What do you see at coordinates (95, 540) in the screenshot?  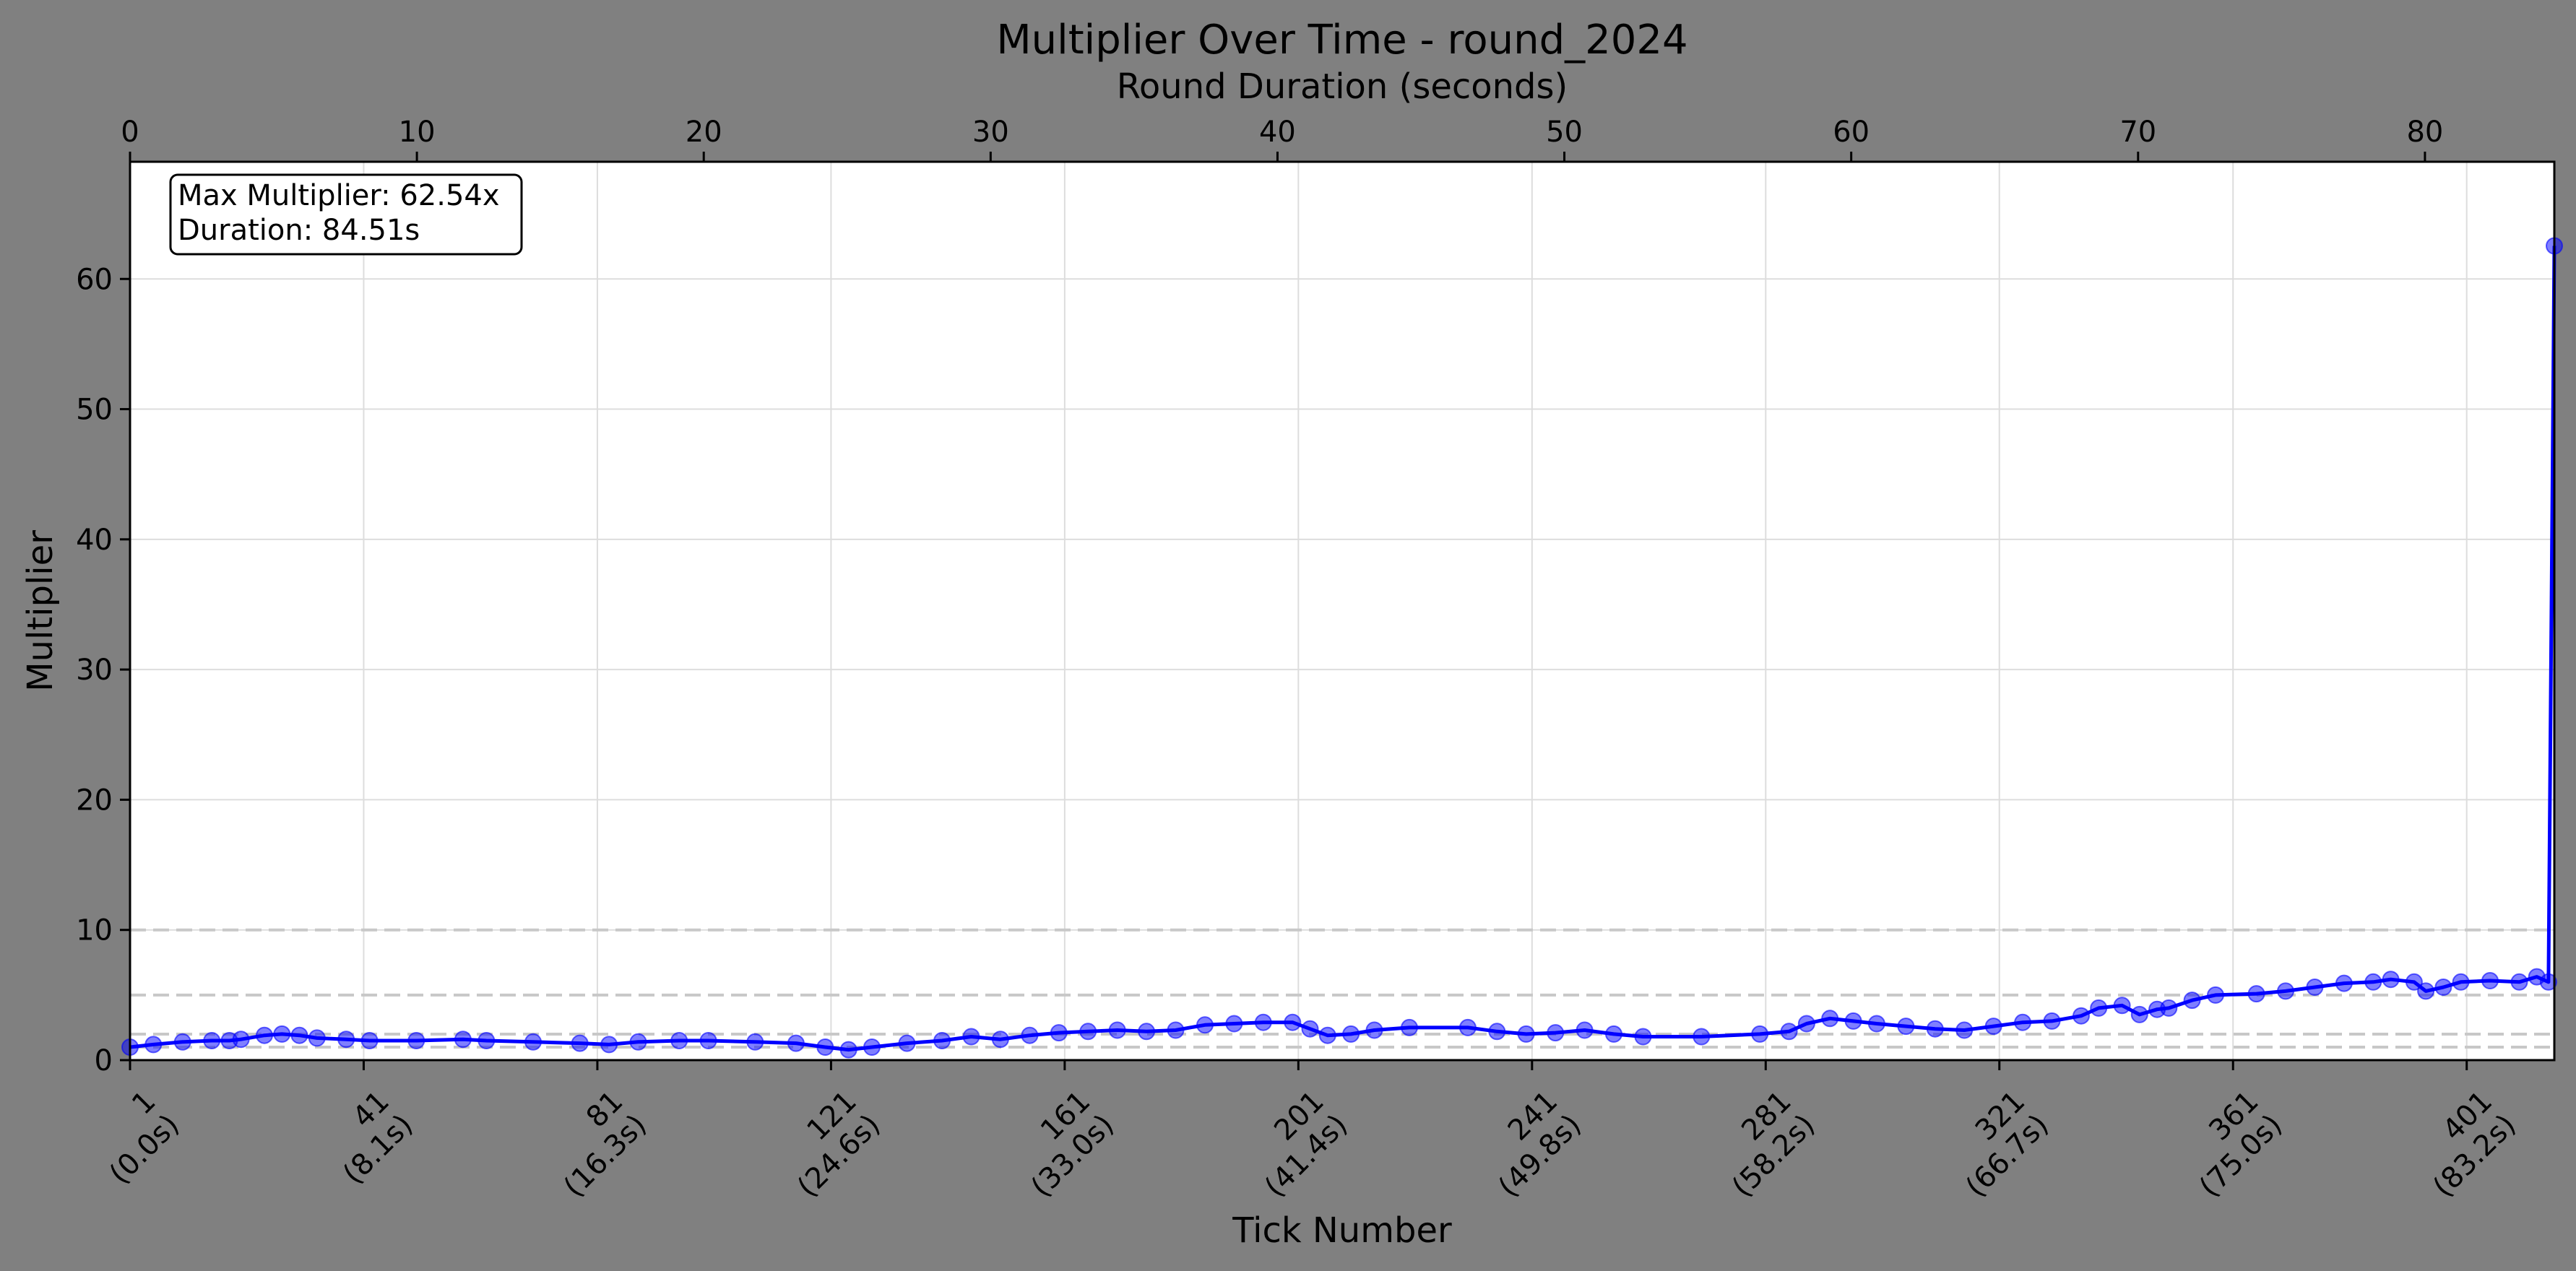 I see `y-tick-label: 40` at bounding box center [95, 540].